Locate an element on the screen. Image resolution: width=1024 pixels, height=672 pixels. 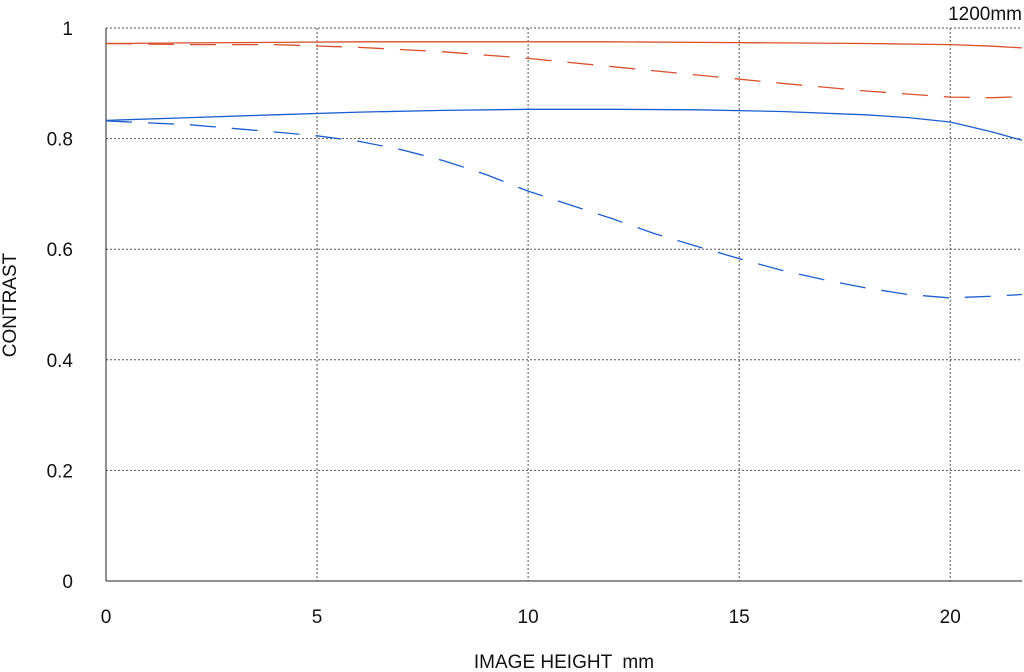
y-tick-label: 0.2 is located at coordinates (60, 471).